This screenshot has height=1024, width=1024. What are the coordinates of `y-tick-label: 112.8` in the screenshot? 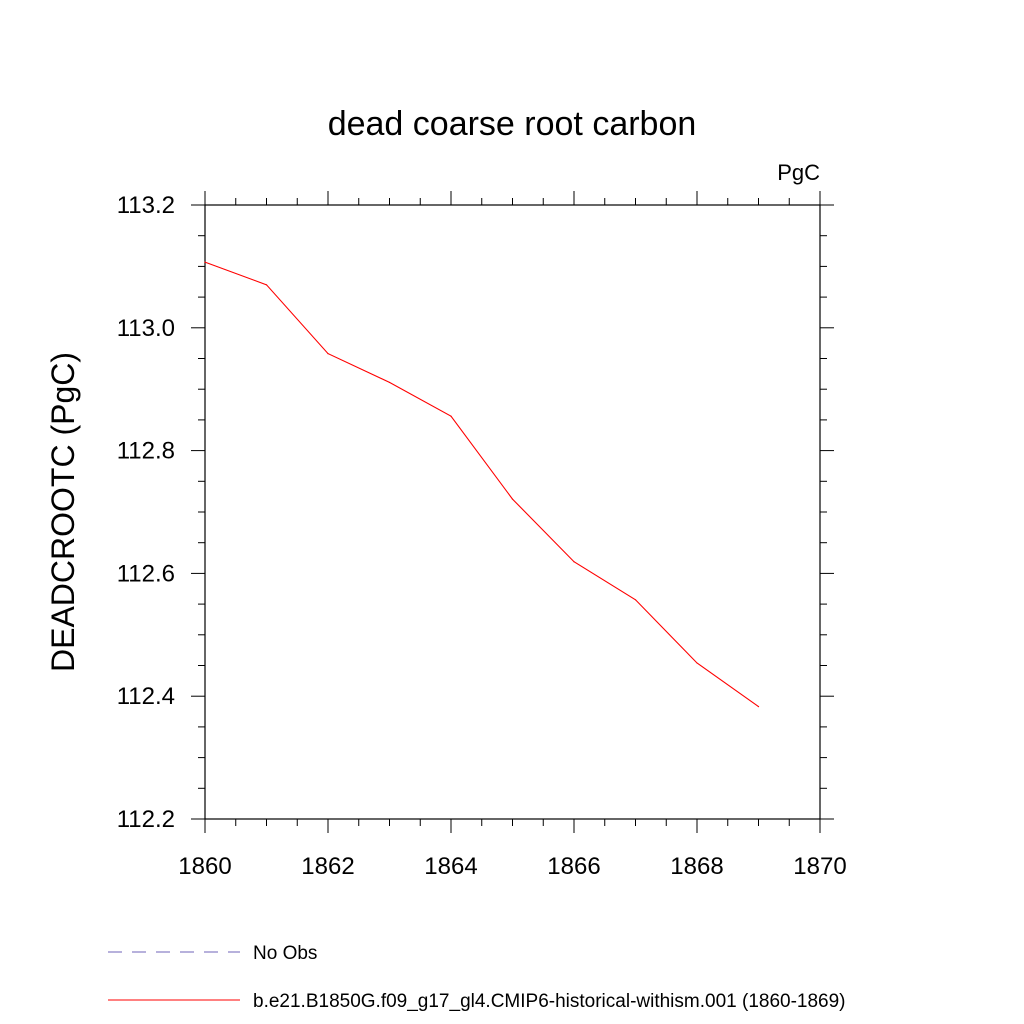 It's located at (146, 451).